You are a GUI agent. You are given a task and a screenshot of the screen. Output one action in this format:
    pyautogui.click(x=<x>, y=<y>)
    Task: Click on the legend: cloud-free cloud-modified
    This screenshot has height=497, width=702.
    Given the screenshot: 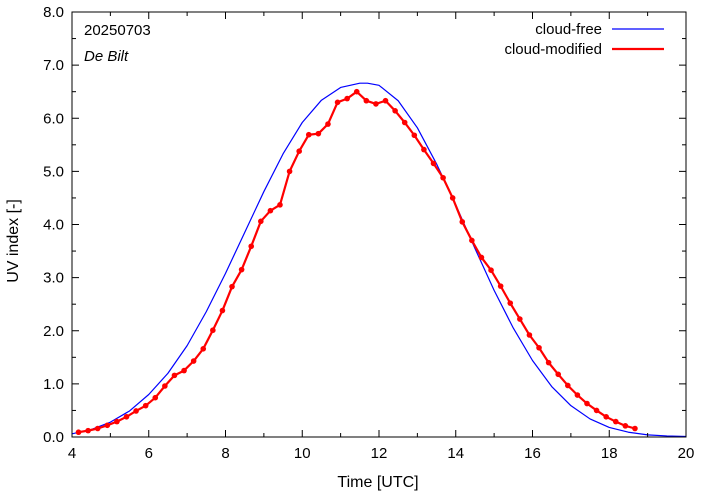 What is the action you would take?
    pyautogui.click(x=584, y=39)
    